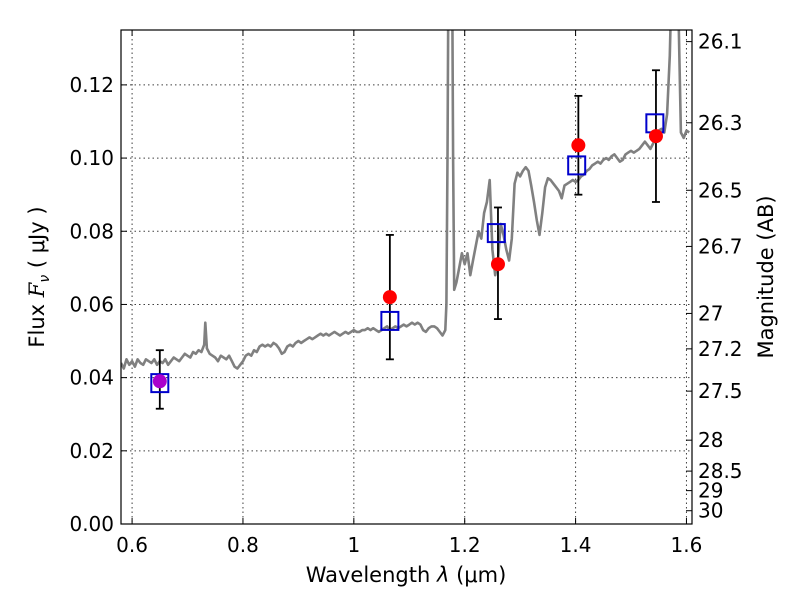 The image size is (800, 600). What do you see at coordinates (91, 85) in the screenshot?
I see `y-tick-label: 0.12` at bounding box center [91, 85].